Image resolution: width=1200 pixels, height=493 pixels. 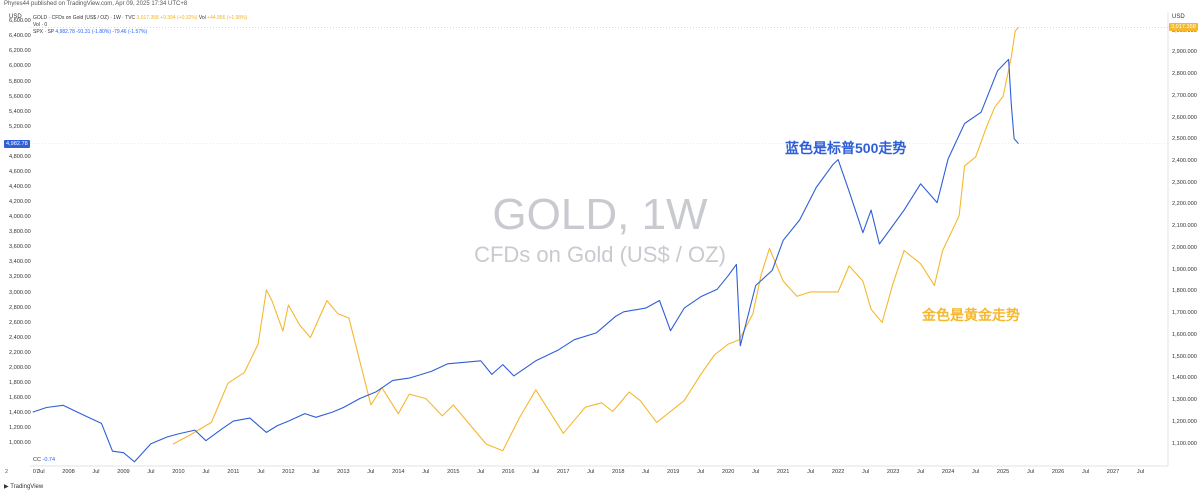 What do you see at coordinates (1003, 472) in the screenshot?
I see `time-axis-tick: 2025` at bounding box center [1003, 472].